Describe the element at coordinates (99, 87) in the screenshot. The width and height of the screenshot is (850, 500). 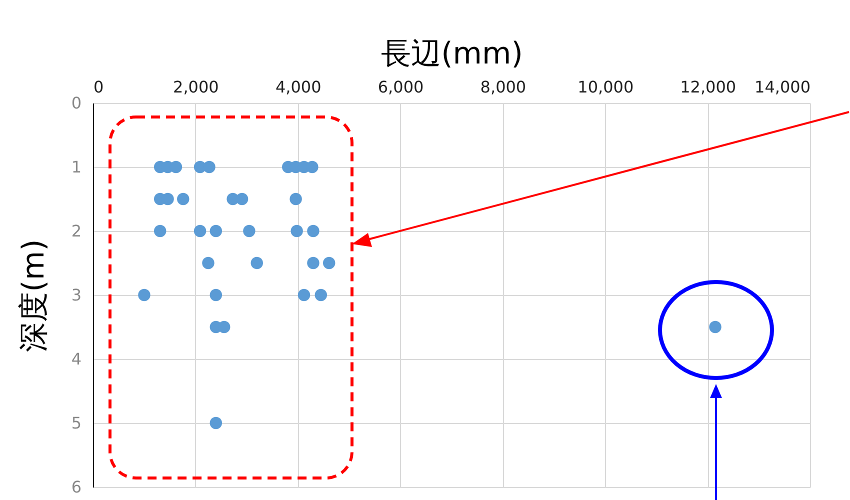
I see `x-tick-label: 0` at that location.